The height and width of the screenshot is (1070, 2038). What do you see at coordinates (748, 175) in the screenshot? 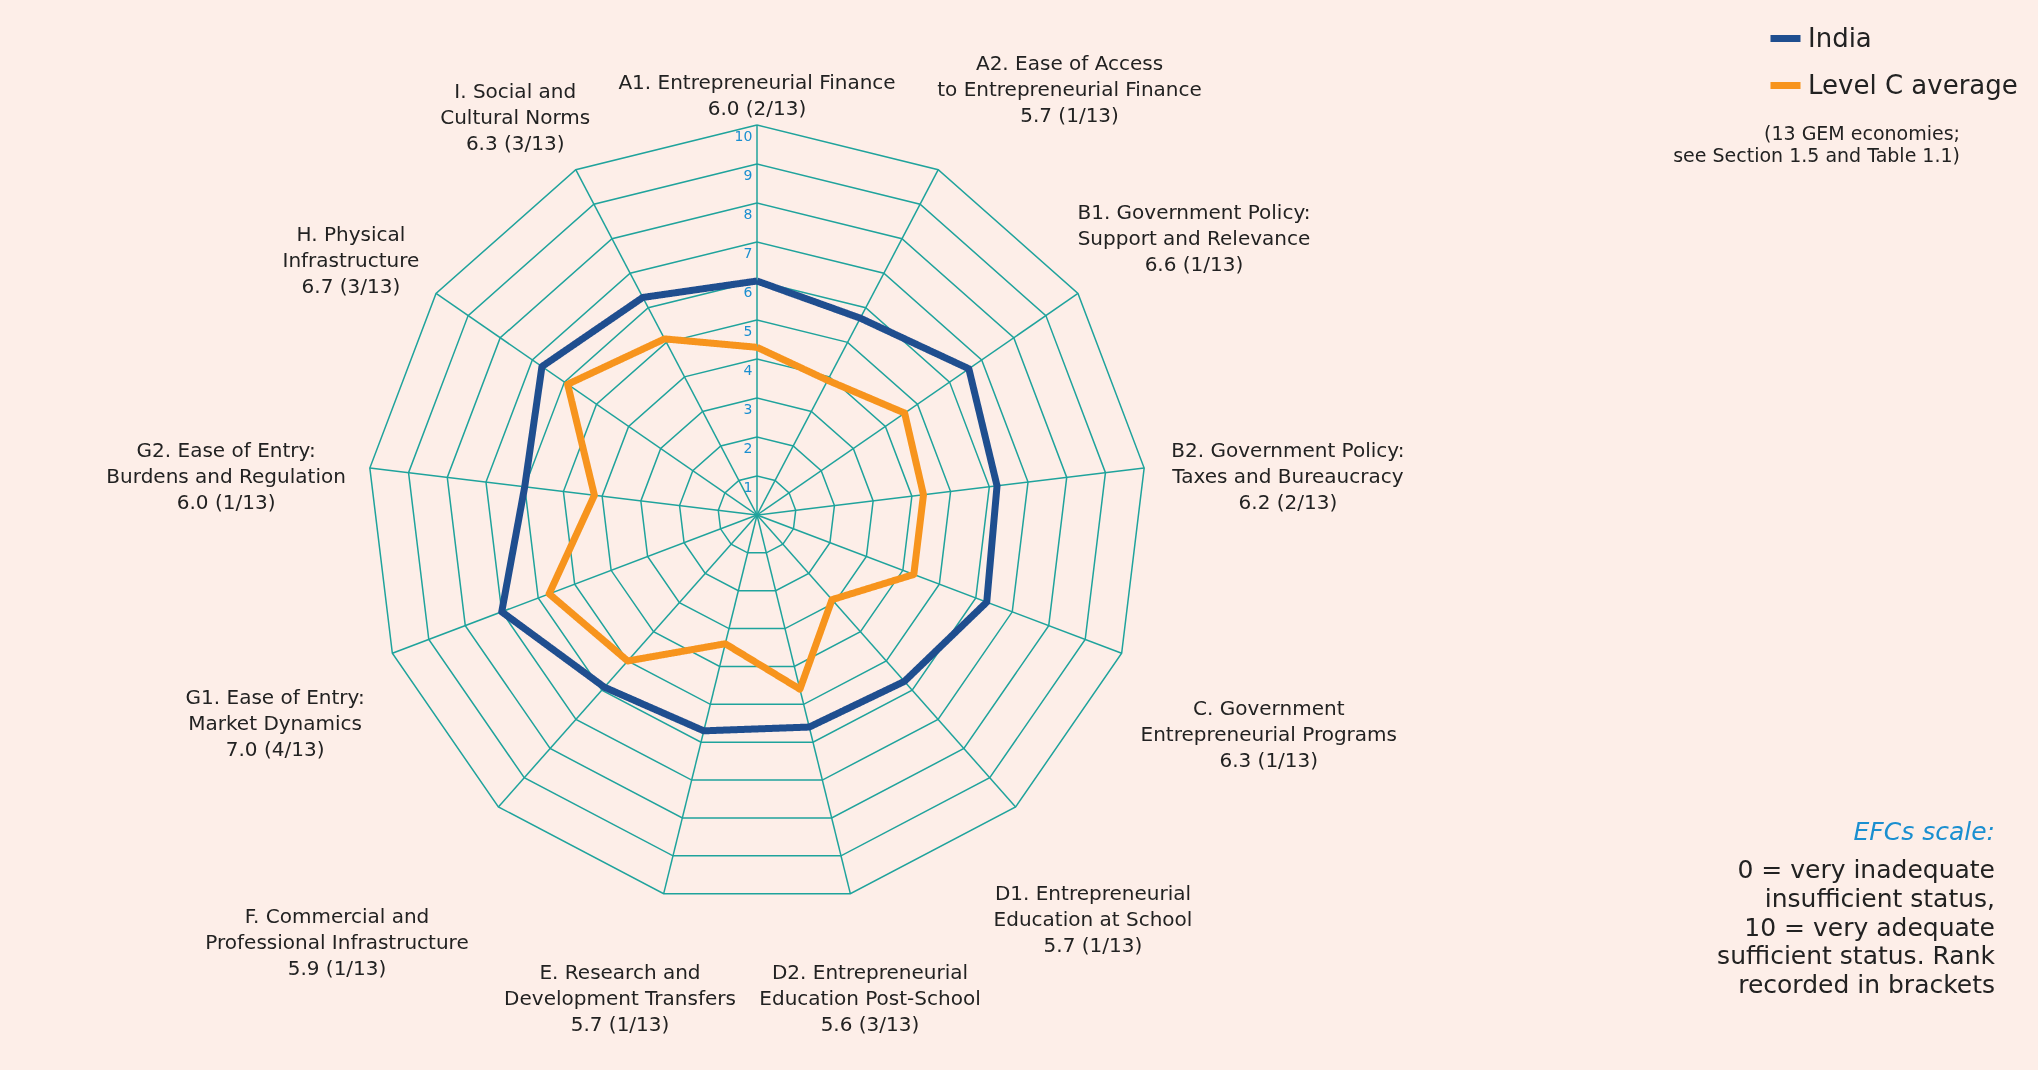
I see `y-tick-label: 9` at bounding box center [748, 175].